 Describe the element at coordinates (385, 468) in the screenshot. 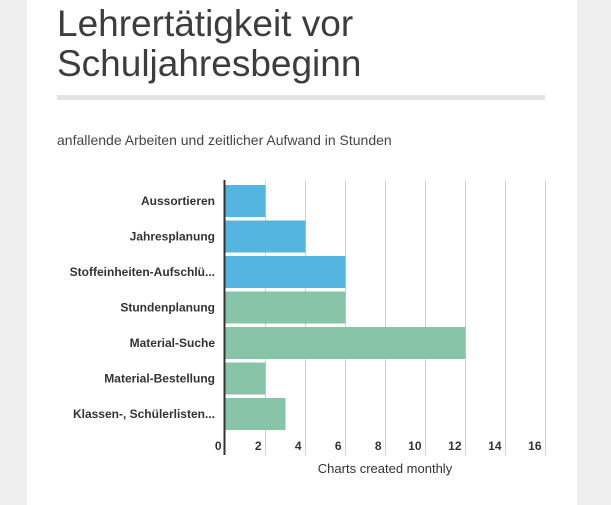

I see `x-axis-label: Charts created monthly` at that location.